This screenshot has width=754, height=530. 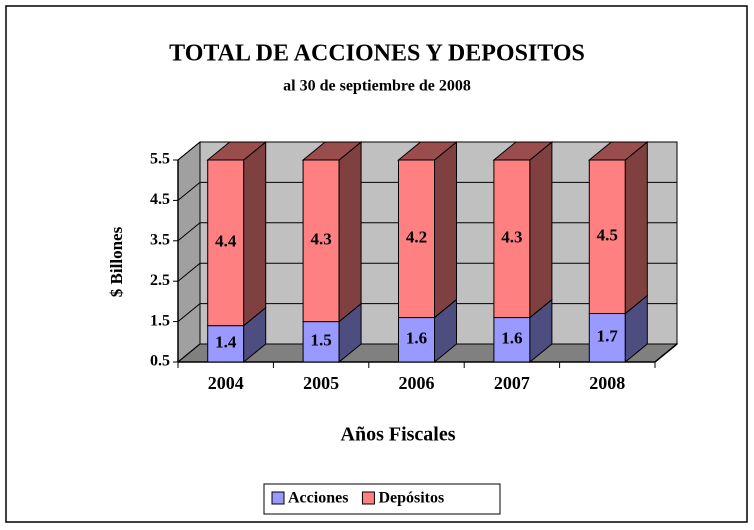 I want to click on value-label: 4.2, so click(x=416, y=237).